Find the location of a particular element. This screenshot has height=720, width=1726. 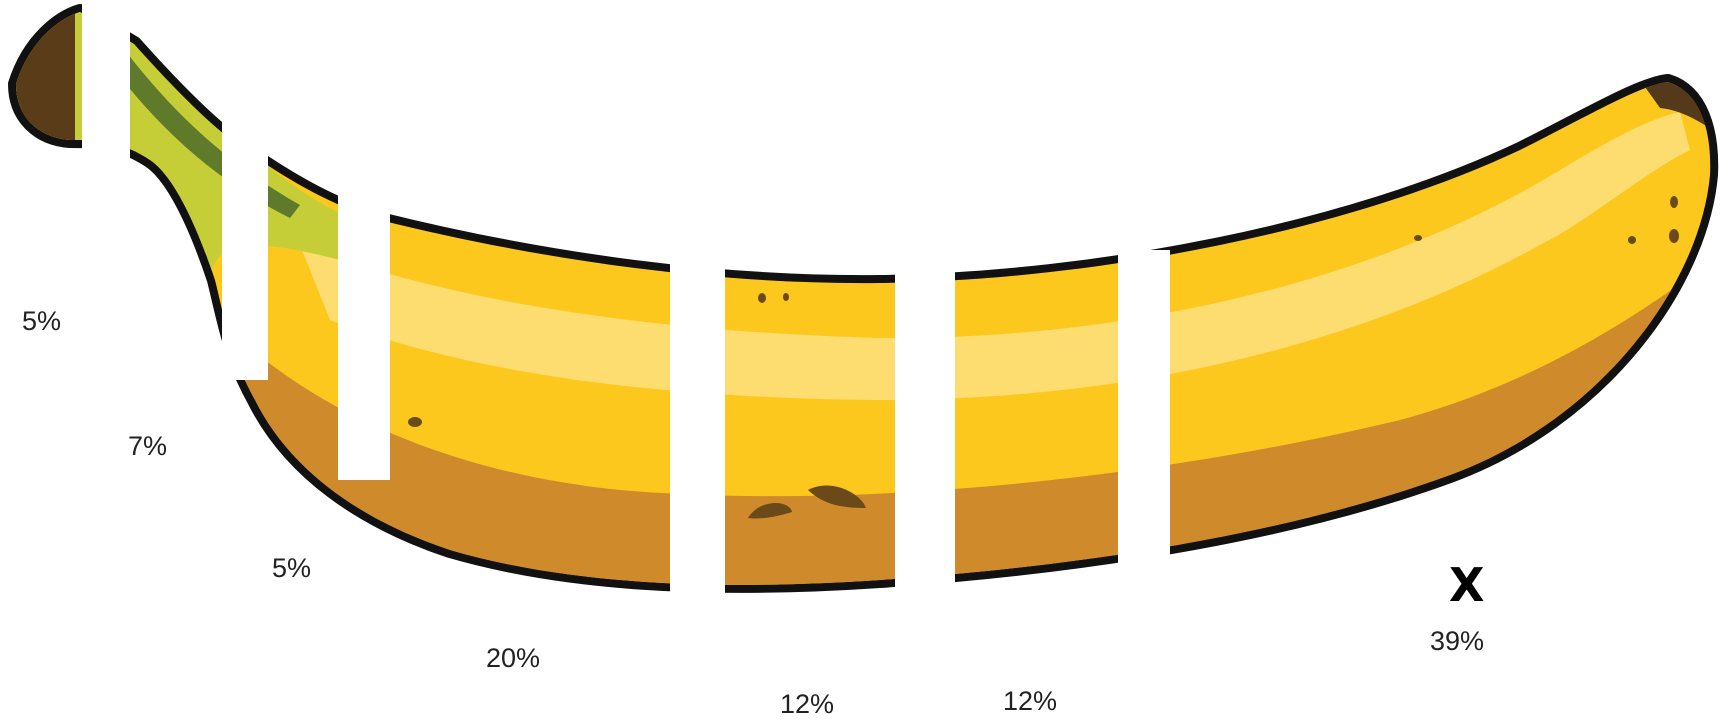

segment-label-5: 12% is located at coordinates (807, 704).